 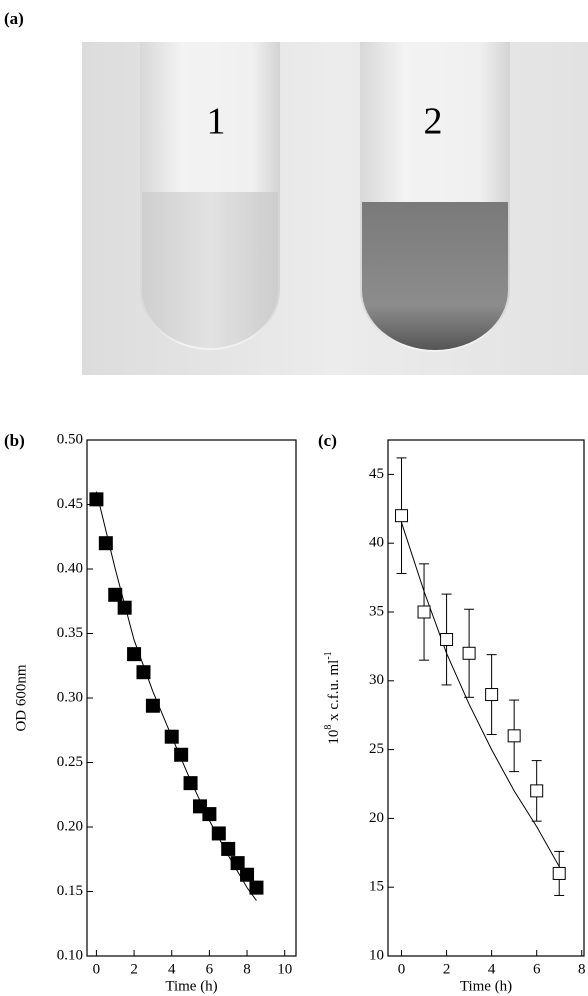 What do you see at coordinates (70, 762) in the screenshot?
I see `y-tick-label: 0.25` at bounding box center [70, 762].